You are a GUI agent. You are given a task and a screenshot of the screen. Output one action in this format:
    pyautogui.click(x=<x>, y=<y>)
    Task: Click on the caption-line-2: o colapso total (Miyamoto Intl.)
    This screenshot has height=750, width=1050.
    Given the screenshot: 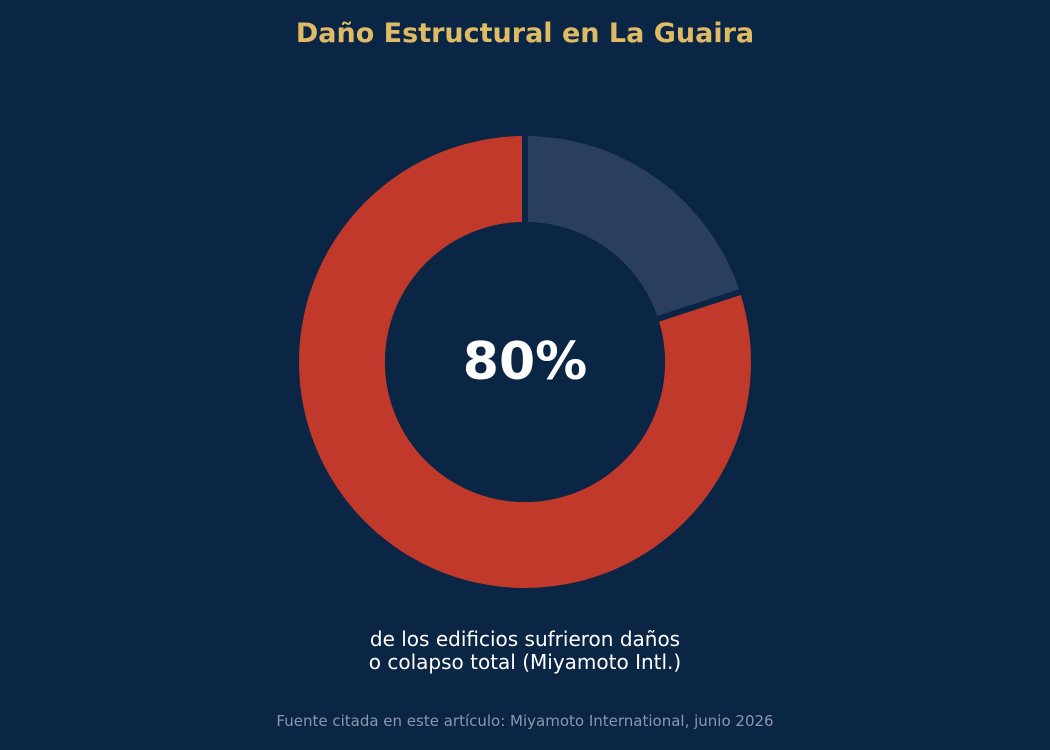 What is the action you would take?
    pyautogui.click(x=525, y=662)
    